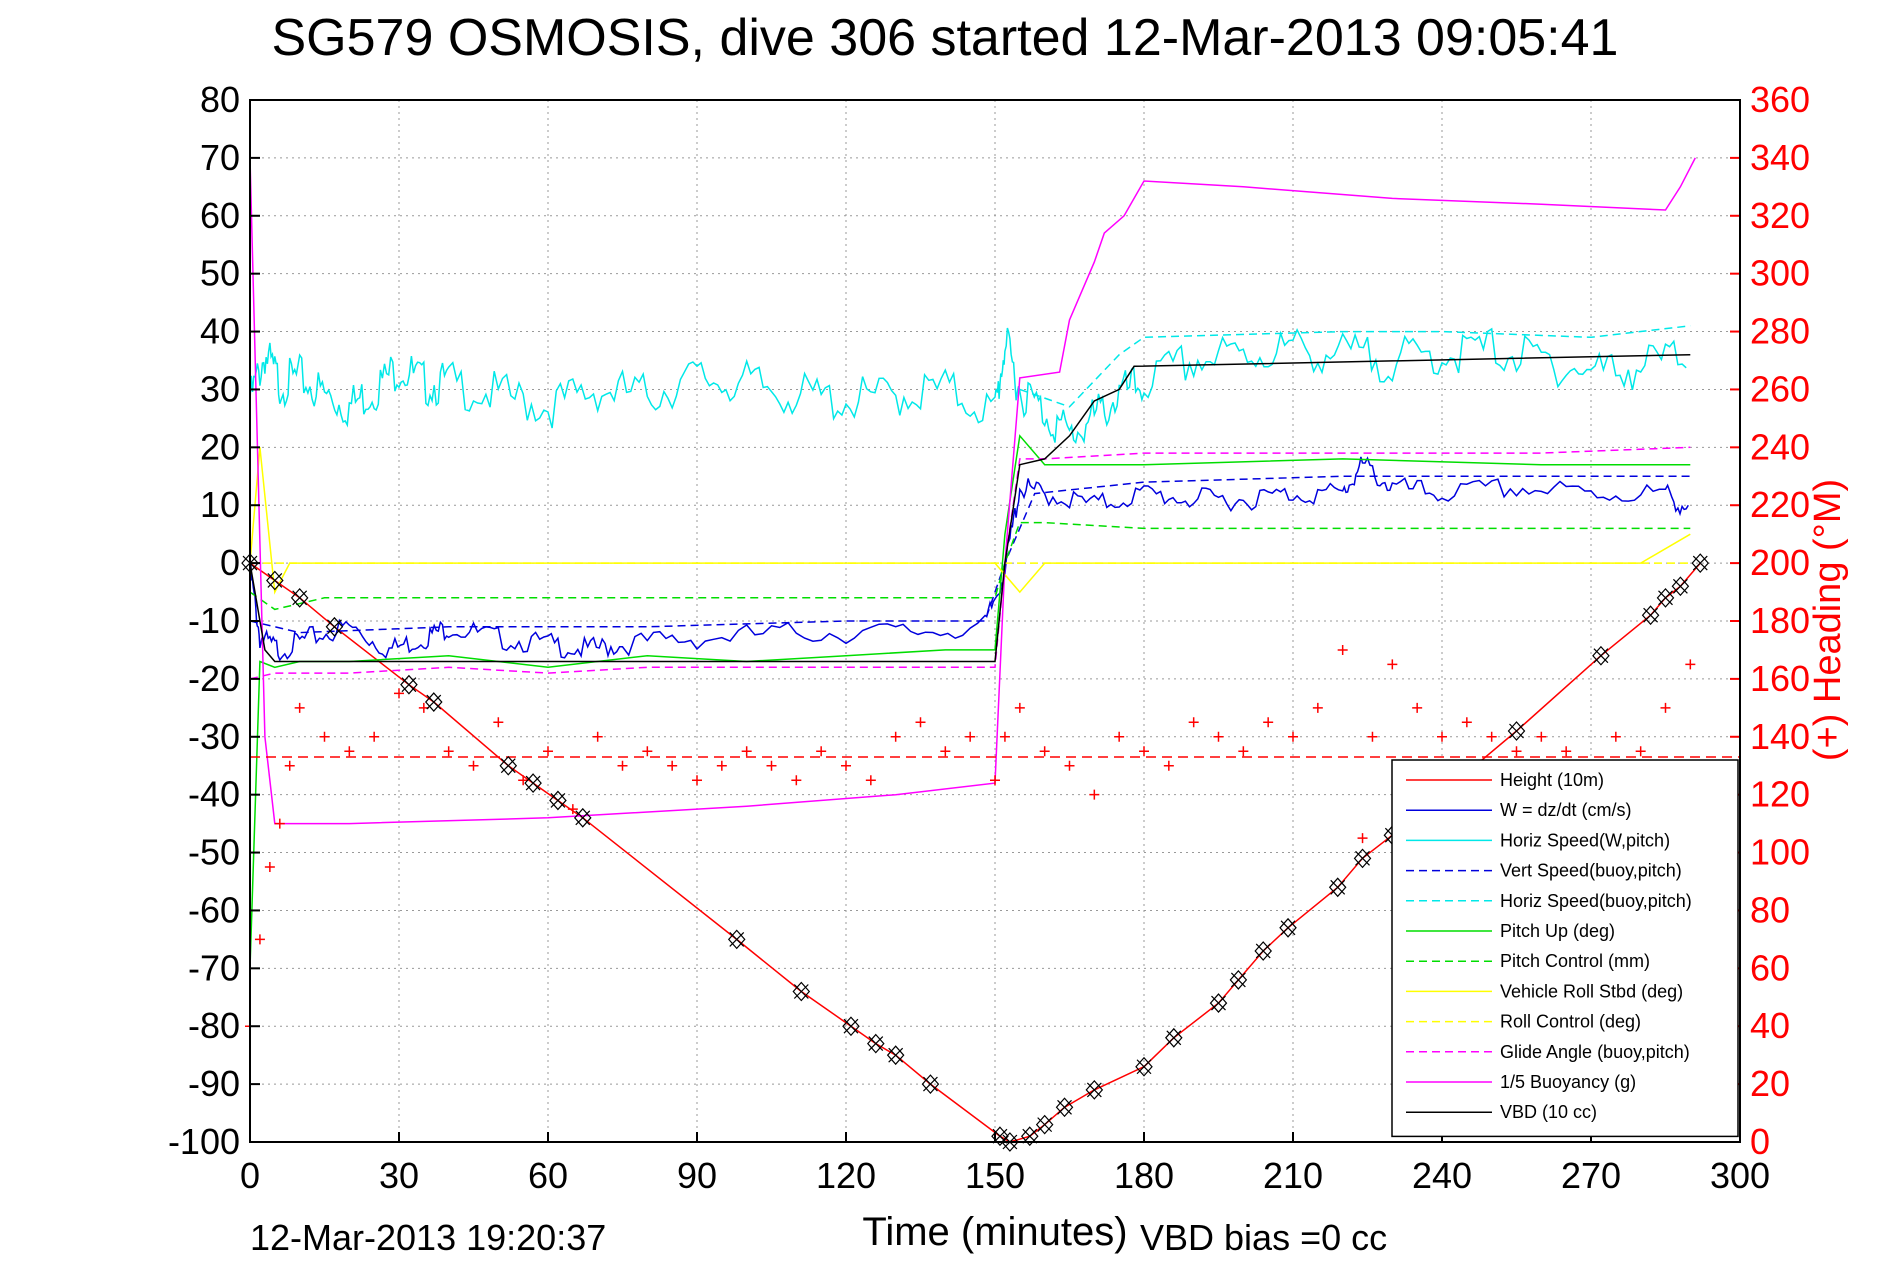 The width and height of the screenshot is (1891, 1262). I want to click on x-tick-label: 150, so click(995, 1175).